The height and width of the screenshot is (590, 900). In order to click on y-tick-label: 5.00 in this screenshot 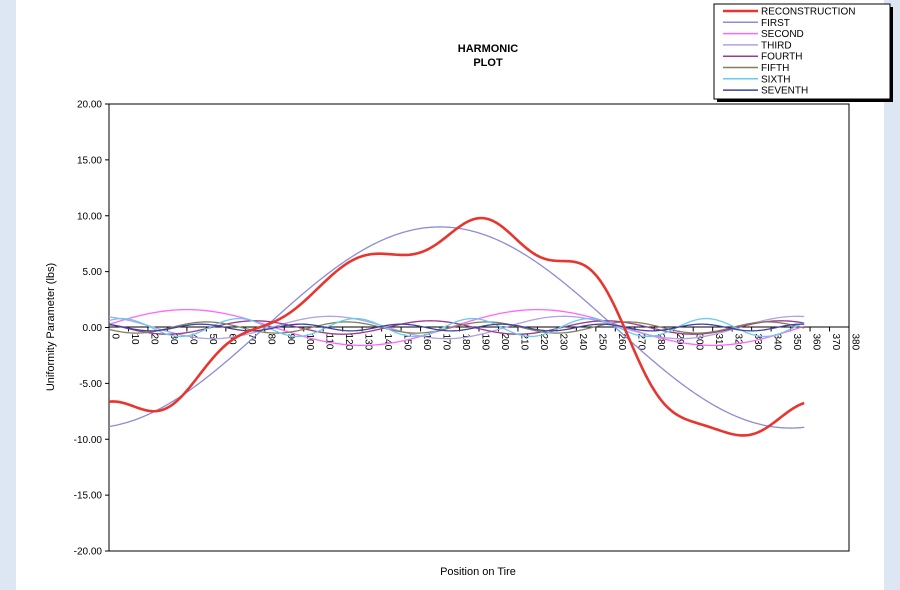, I will do `click(93, 272)`.